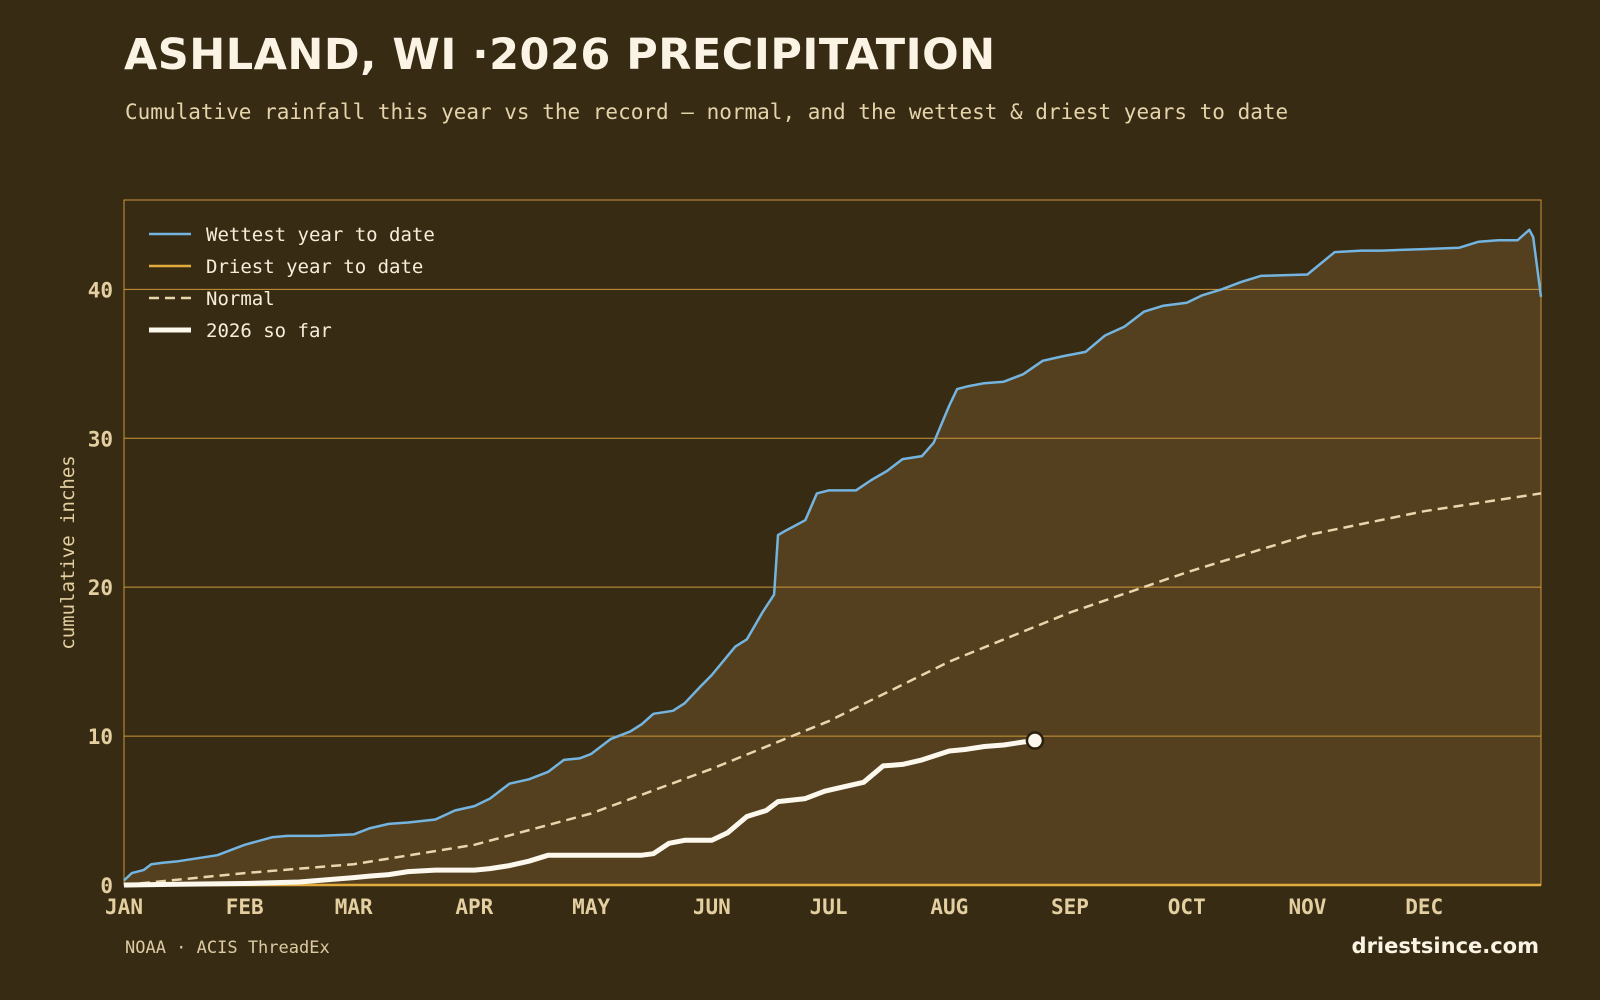  Describe the element at coordinates (100, 439) in the screenshot. I see `y-tick-label: 30` at that location.